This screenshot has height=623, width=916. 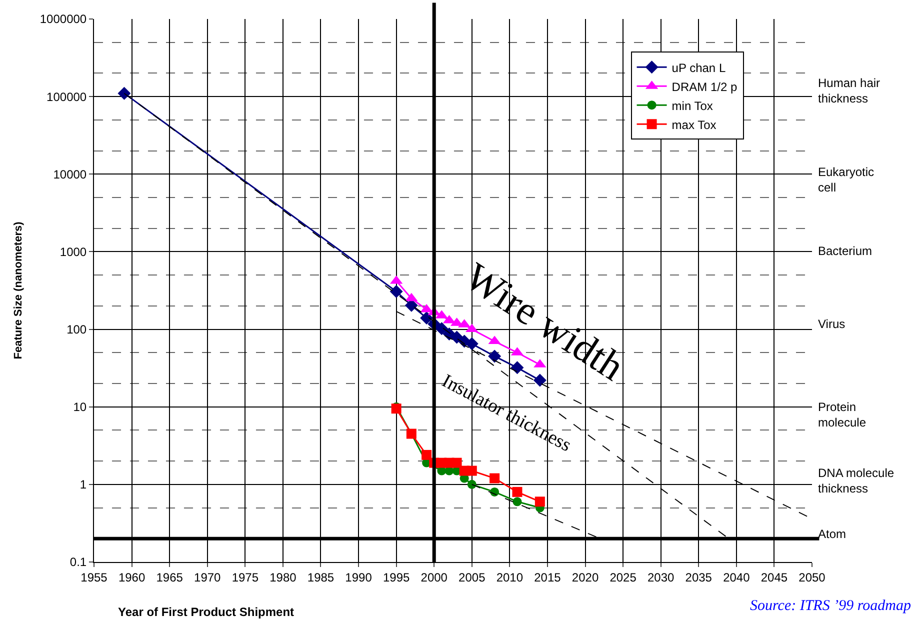 What do you see at coordinates (692, 105) in the screenshot?
I see `legend-label: min Tox` at bounding box center [692, 105].